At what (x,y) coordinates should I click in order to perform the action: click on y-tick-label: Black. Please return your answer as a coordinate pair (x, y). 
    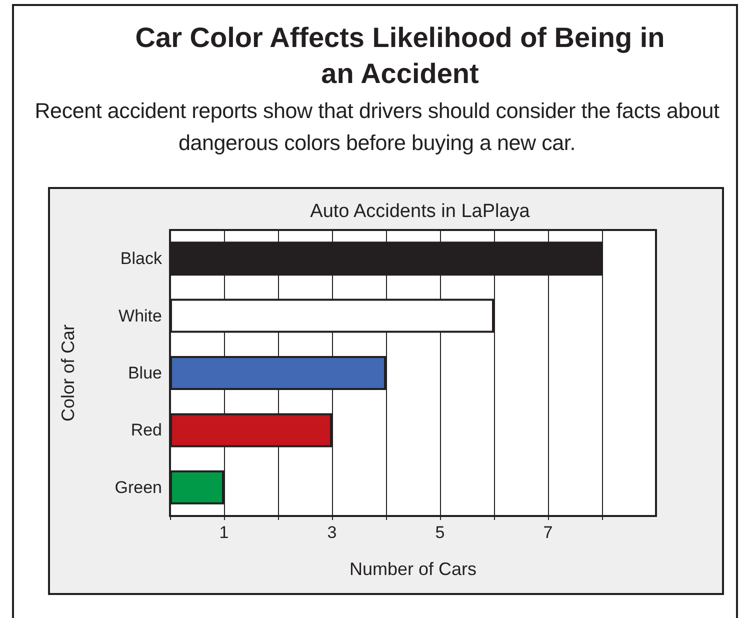
    Looking at the image, I should click on (141, 258).